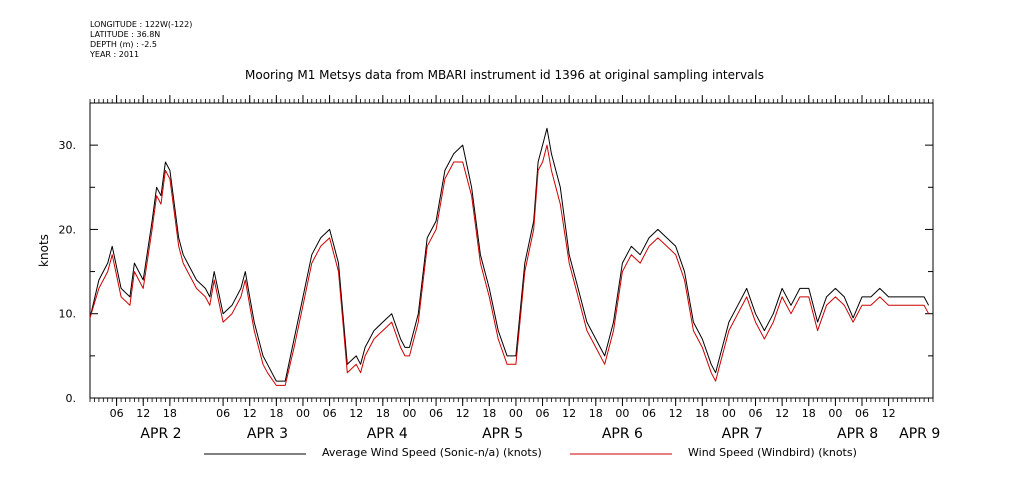 This screenshot has height=504, width=1009. Describe the element at coordinates (772, 452) in the screenshot. I see `legend-label-windbird: Wind Speed (Windbird) (knots)` at that location.